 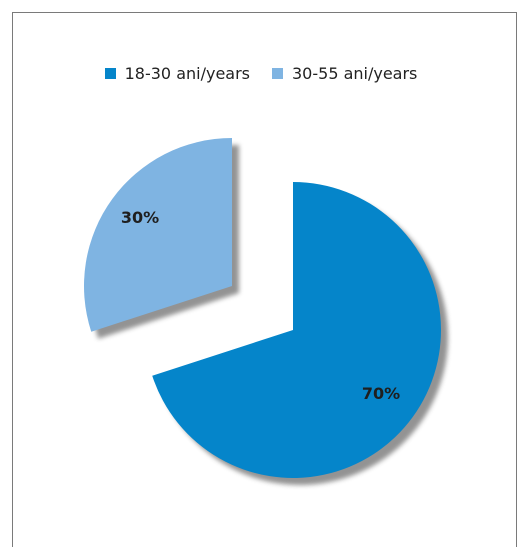 I want to click on legend-label-18-30: 18-30 ani/years, so click(x=187, y=73).